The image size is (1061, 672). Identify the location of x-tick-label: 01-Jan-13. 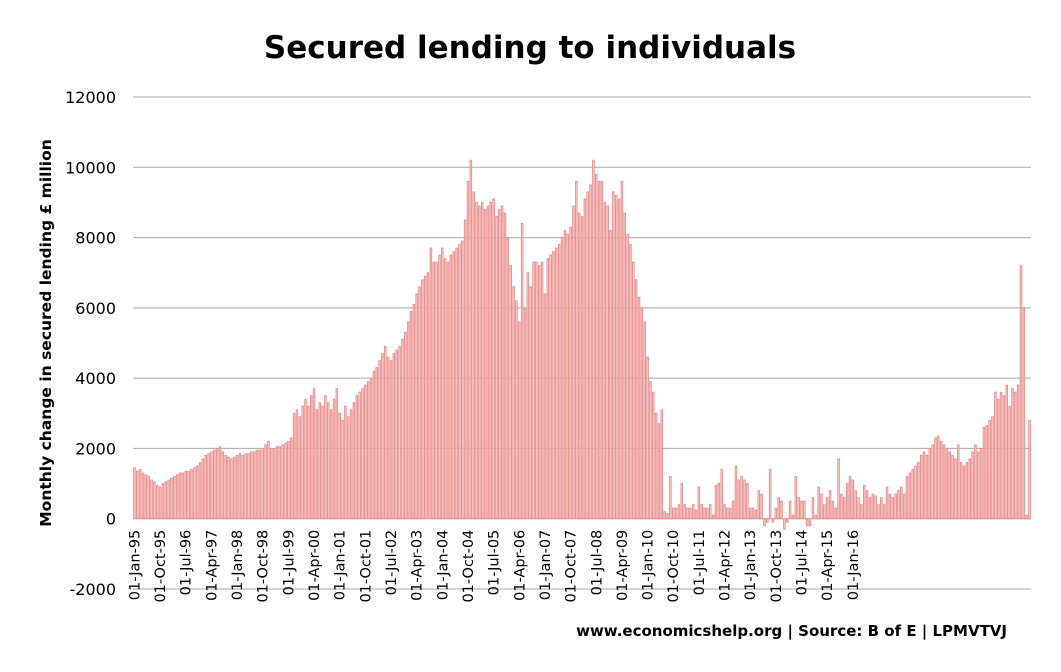
(751, 565).